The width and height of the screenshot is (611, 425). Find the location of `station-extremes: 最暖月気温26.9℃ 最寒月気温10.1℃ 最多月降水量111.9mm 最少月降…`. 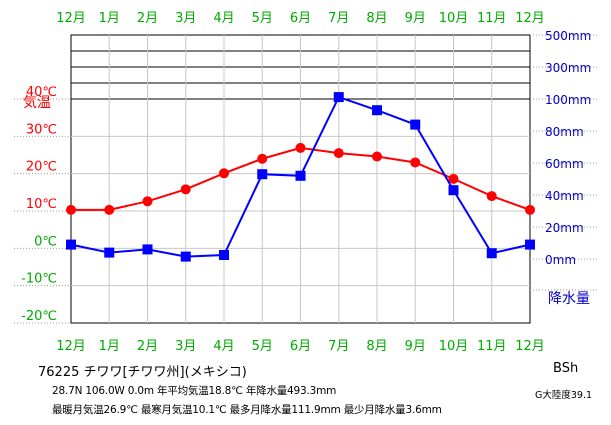

station-extremes: 最暖月気温26.9℃ 最寒月気温10.1℃ 最多月降水量111.9mm 最少月降… is located at coordinates (247, 409).